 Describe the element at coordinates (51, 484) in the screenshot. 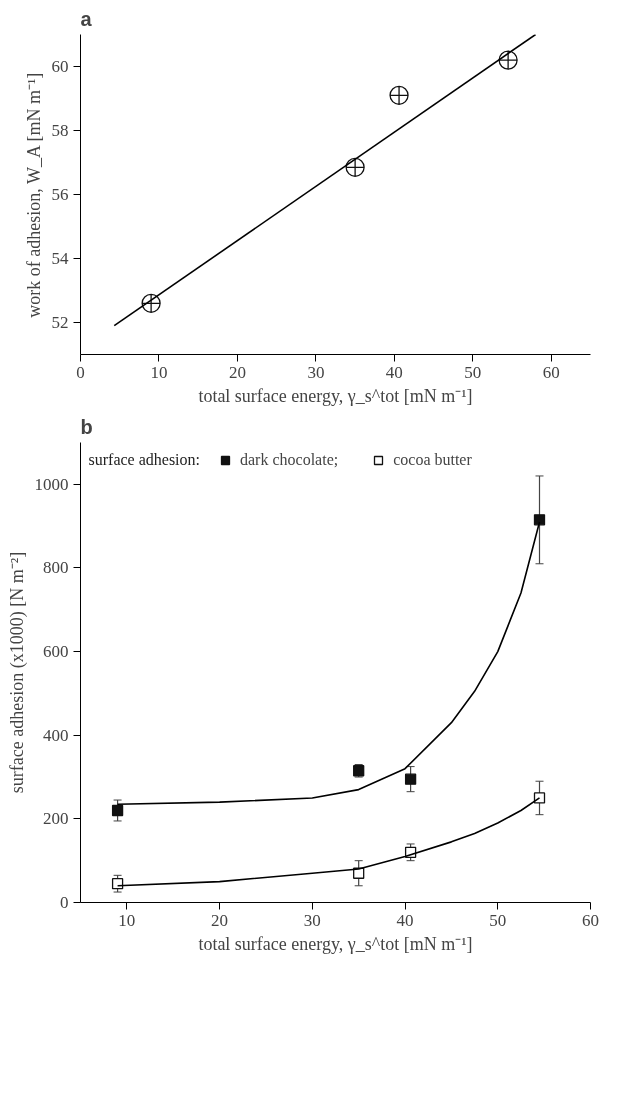

I see `y-tick-label: 1000` at that location.